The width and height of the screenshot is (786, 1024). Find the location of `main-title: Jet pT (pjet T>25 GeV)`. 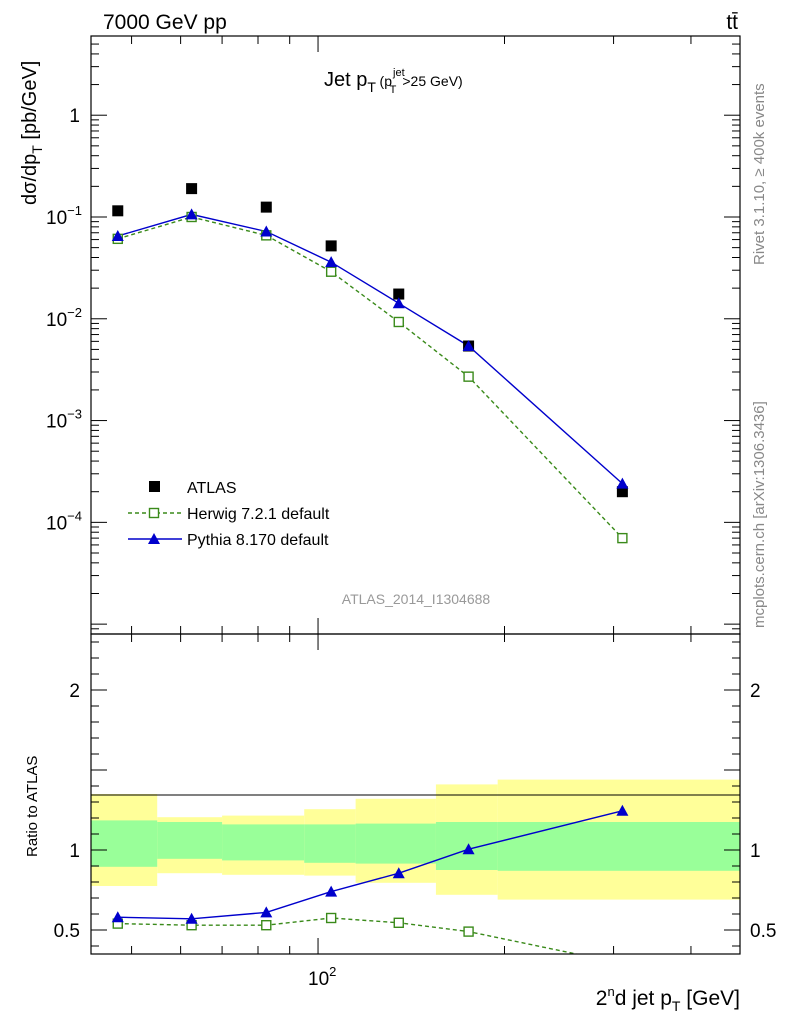

main-title: Jet pT (pjet T>25 GeV) is located at coordinates (393, 81).